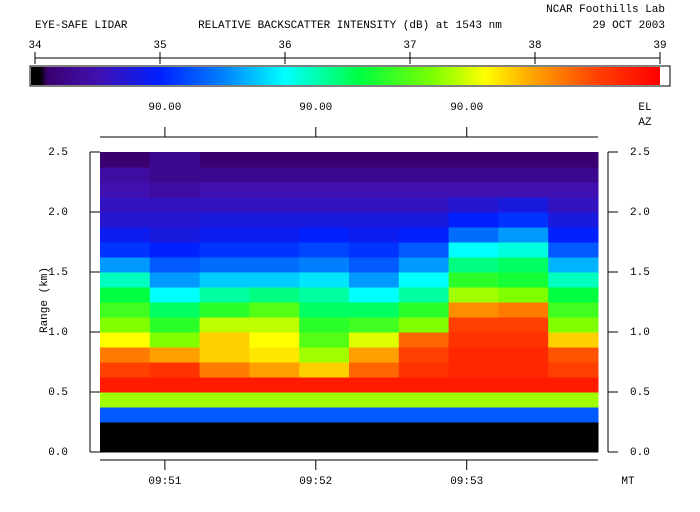  Describe the element at coordinates (58, 333) in the screenshot. I see `y-tick-label: 1.0` at that location.